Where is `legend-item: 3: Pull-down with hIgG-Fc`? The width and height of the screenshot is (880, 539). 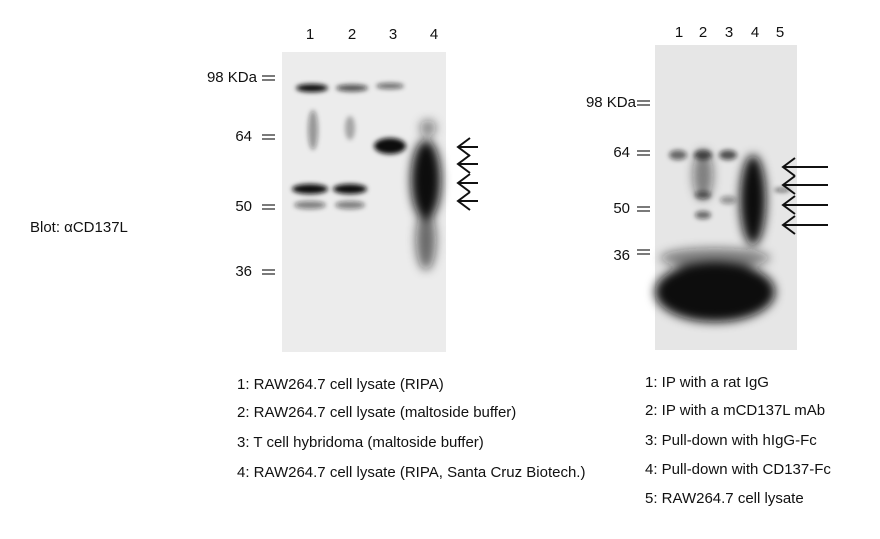 legend-item: 3: Pull-down with hIgG-Fc is located at coordinates (731, 440).